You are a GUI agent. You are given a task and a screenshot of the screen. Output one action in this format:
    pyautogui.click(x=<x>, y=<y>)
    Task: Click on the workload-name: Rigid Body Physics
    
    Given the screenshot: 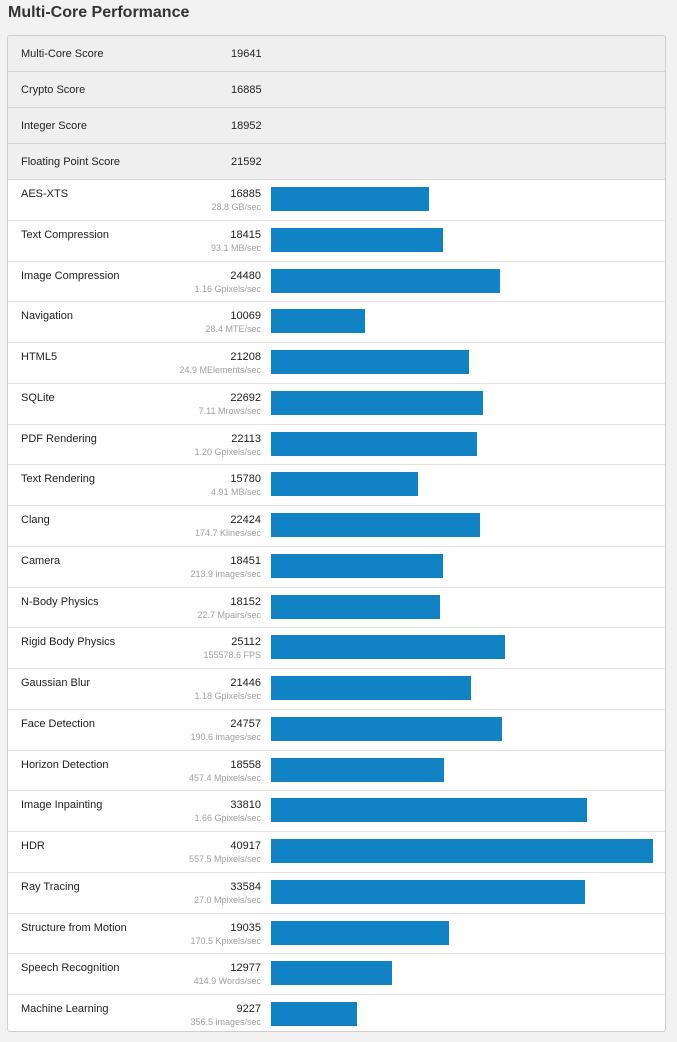 What is the action you would take?
    pyautogui.click(x=68, y=642)
    